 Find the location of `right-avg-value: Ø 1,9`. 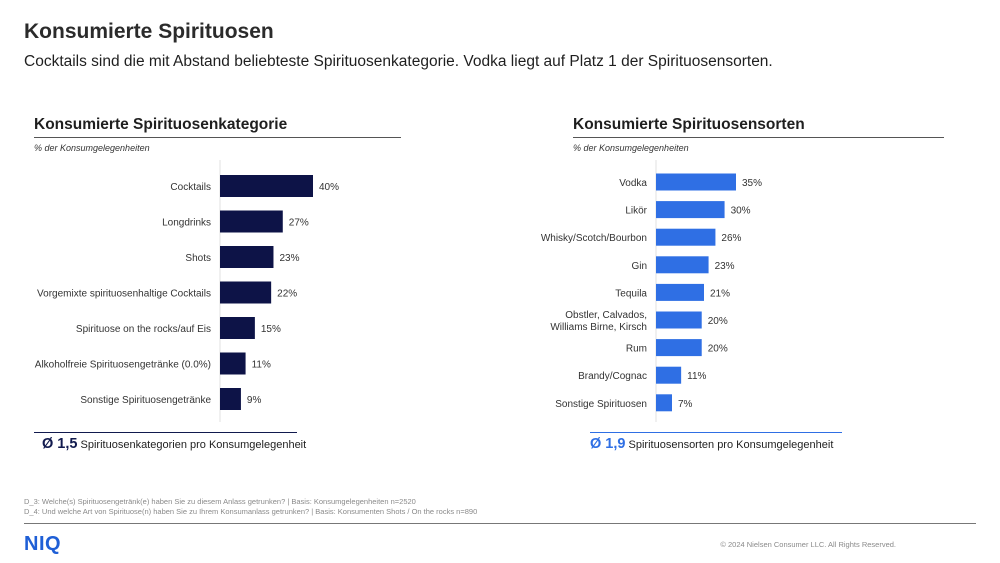

right-avg-value: Ø 1,9 is located at coordinates (608, 444).